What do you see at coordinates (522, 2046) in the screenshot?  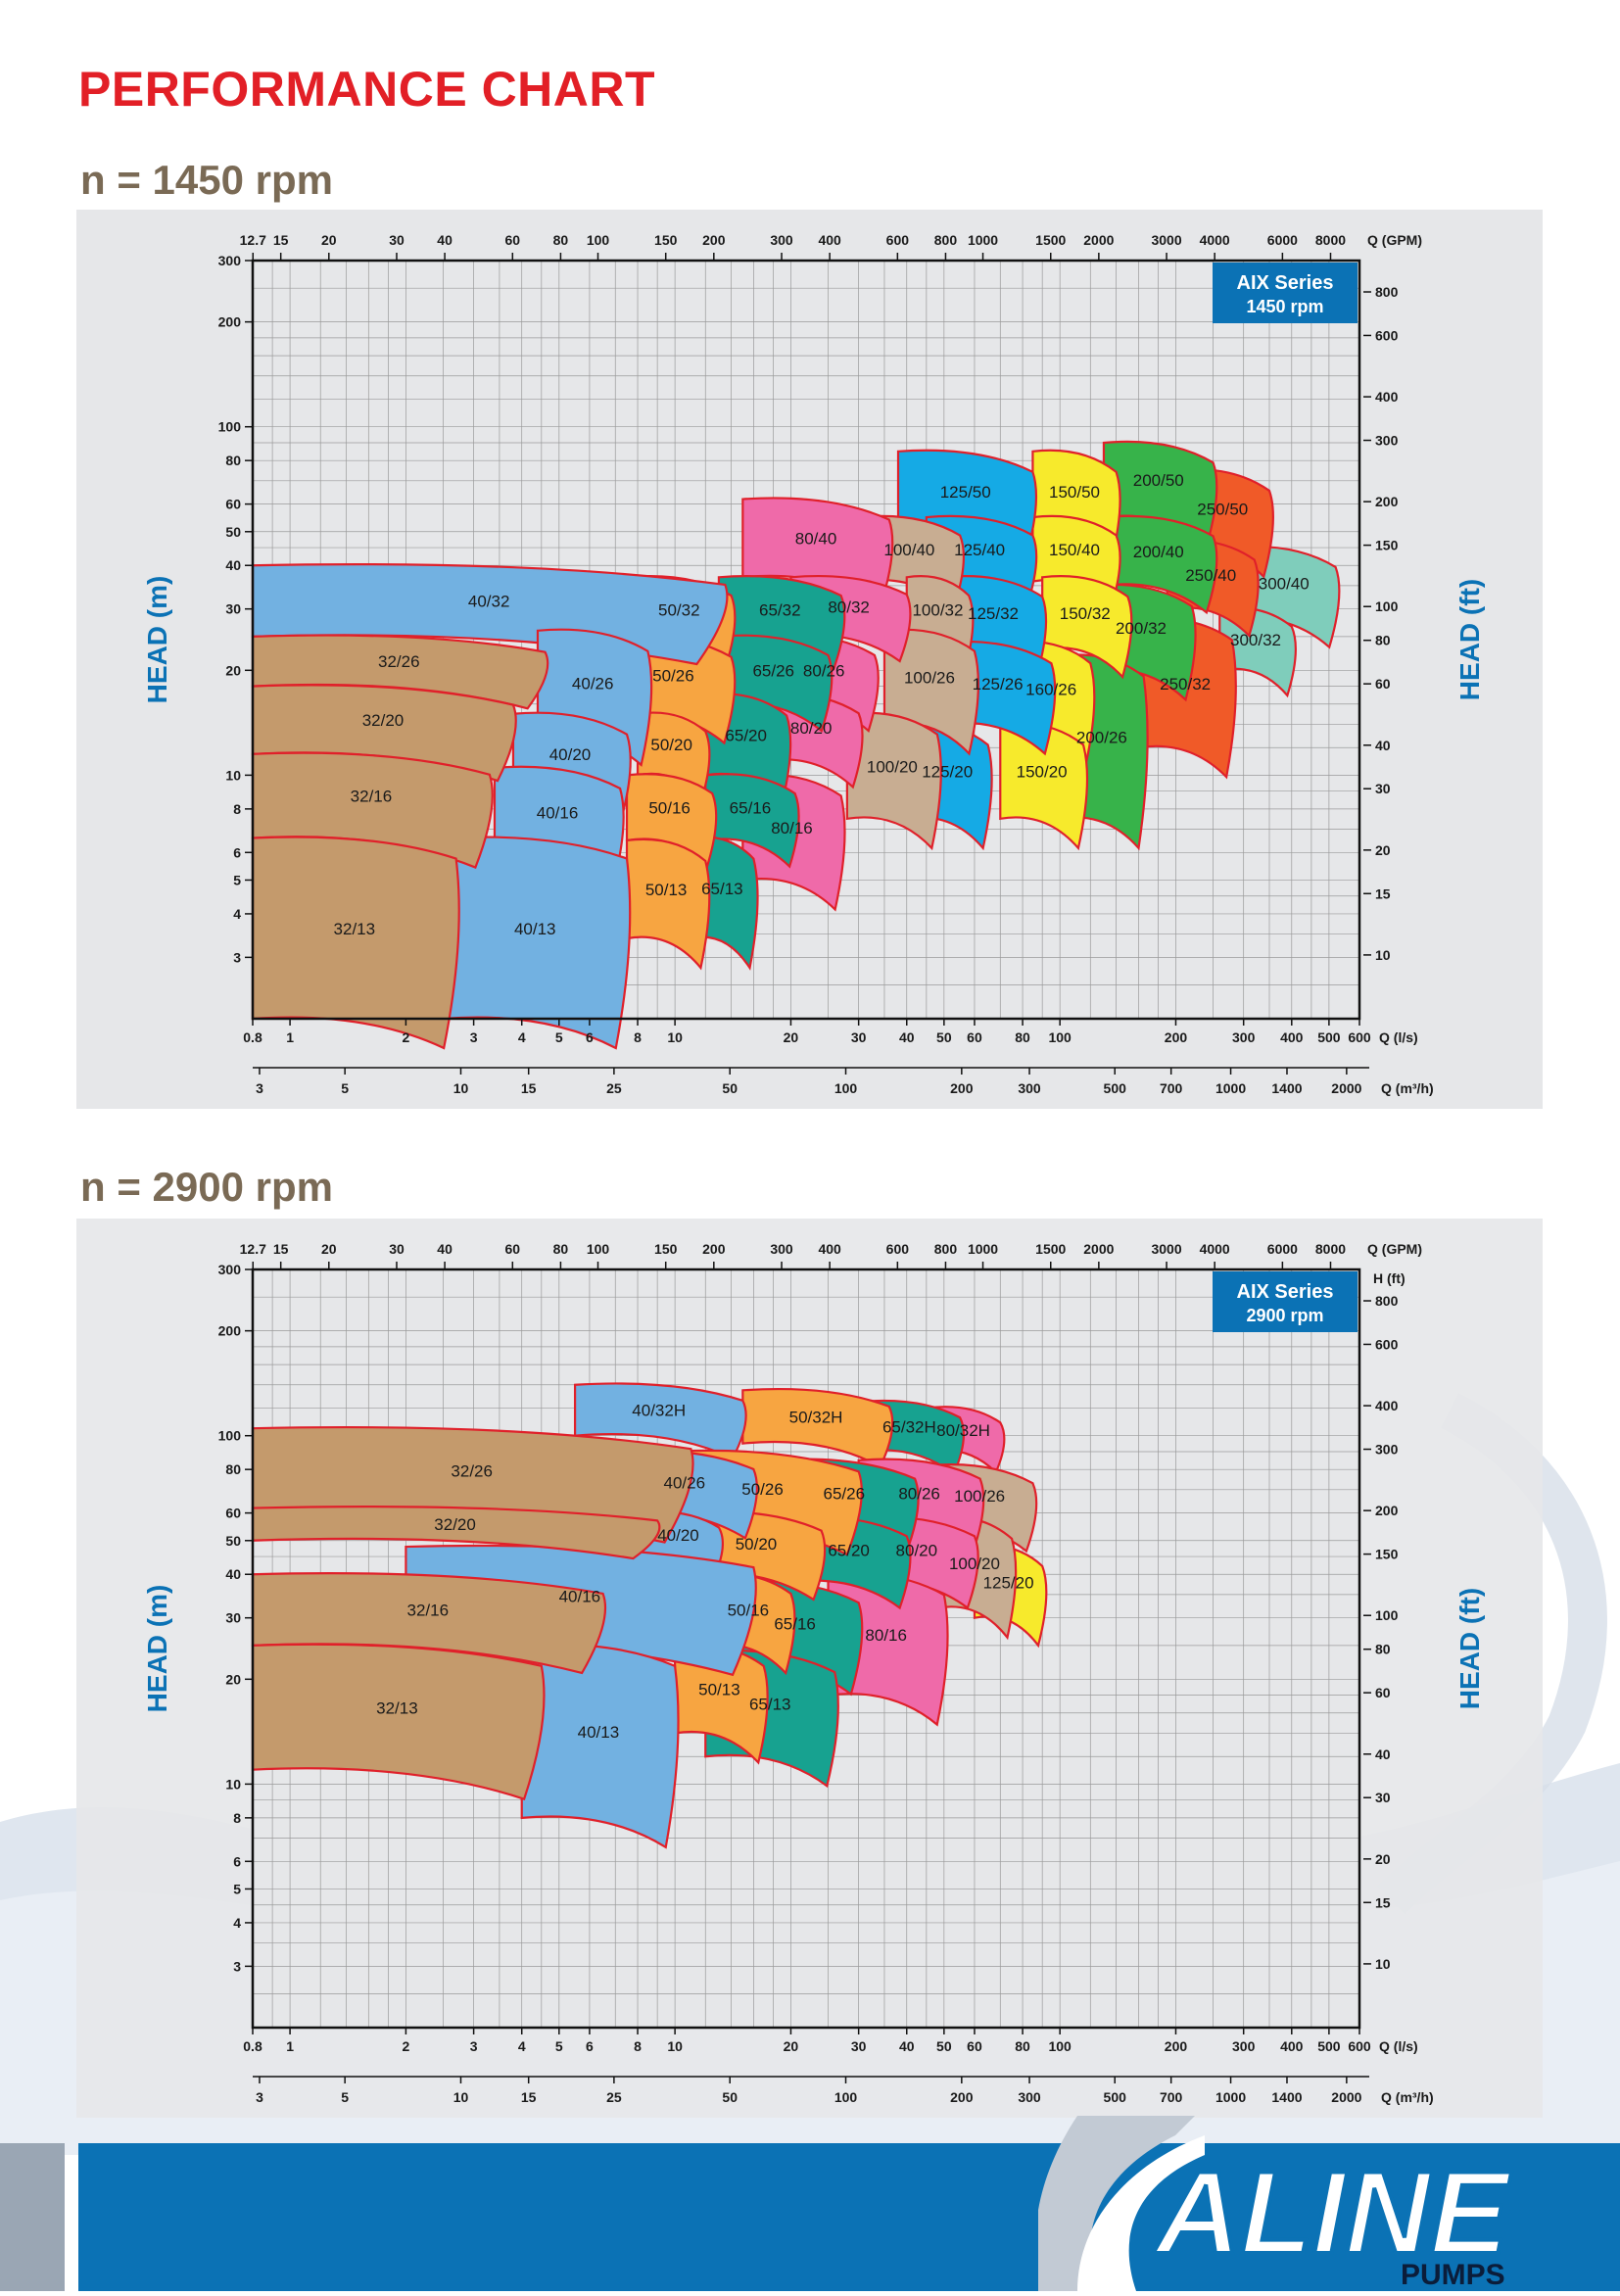 I see `tick-label-ls: 4` at bounding box center [522, 2046].